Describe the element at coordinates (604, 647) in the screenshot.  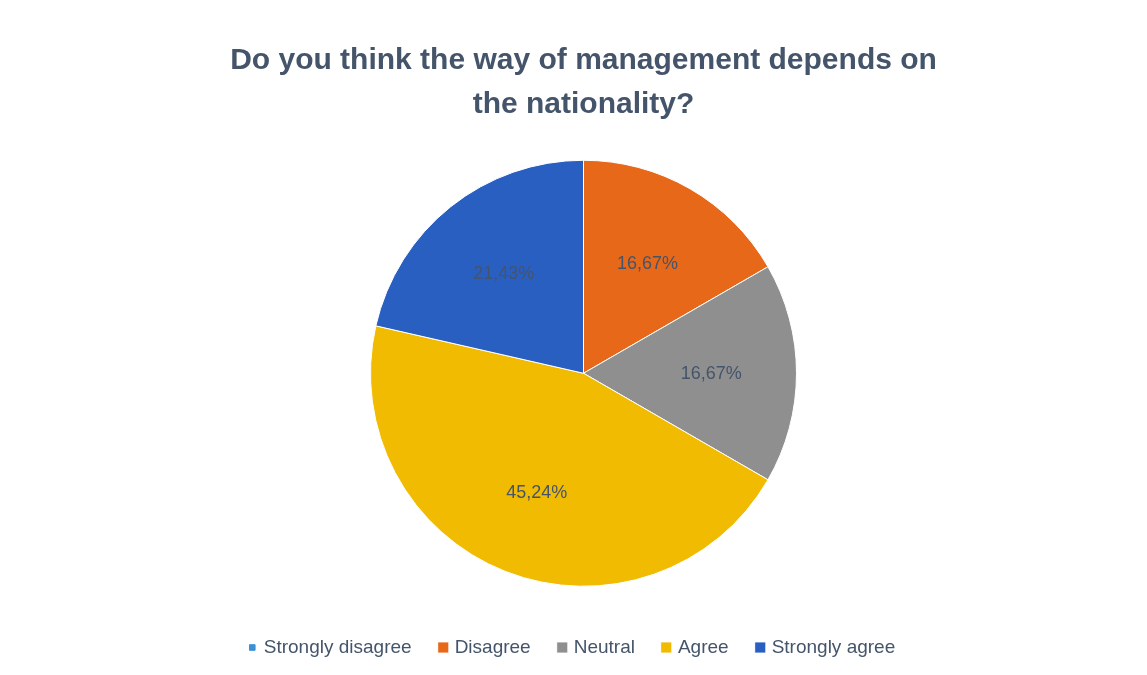
I see `legend-label: Neutral` at that location.